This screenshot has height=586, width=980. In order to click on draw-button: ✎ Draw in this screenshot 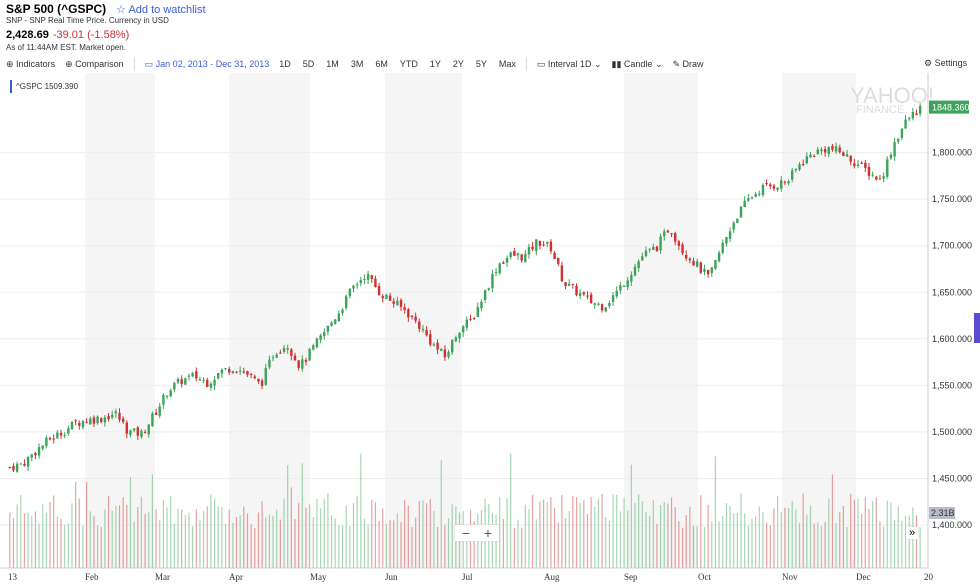, I will do `click(688, 63)`.